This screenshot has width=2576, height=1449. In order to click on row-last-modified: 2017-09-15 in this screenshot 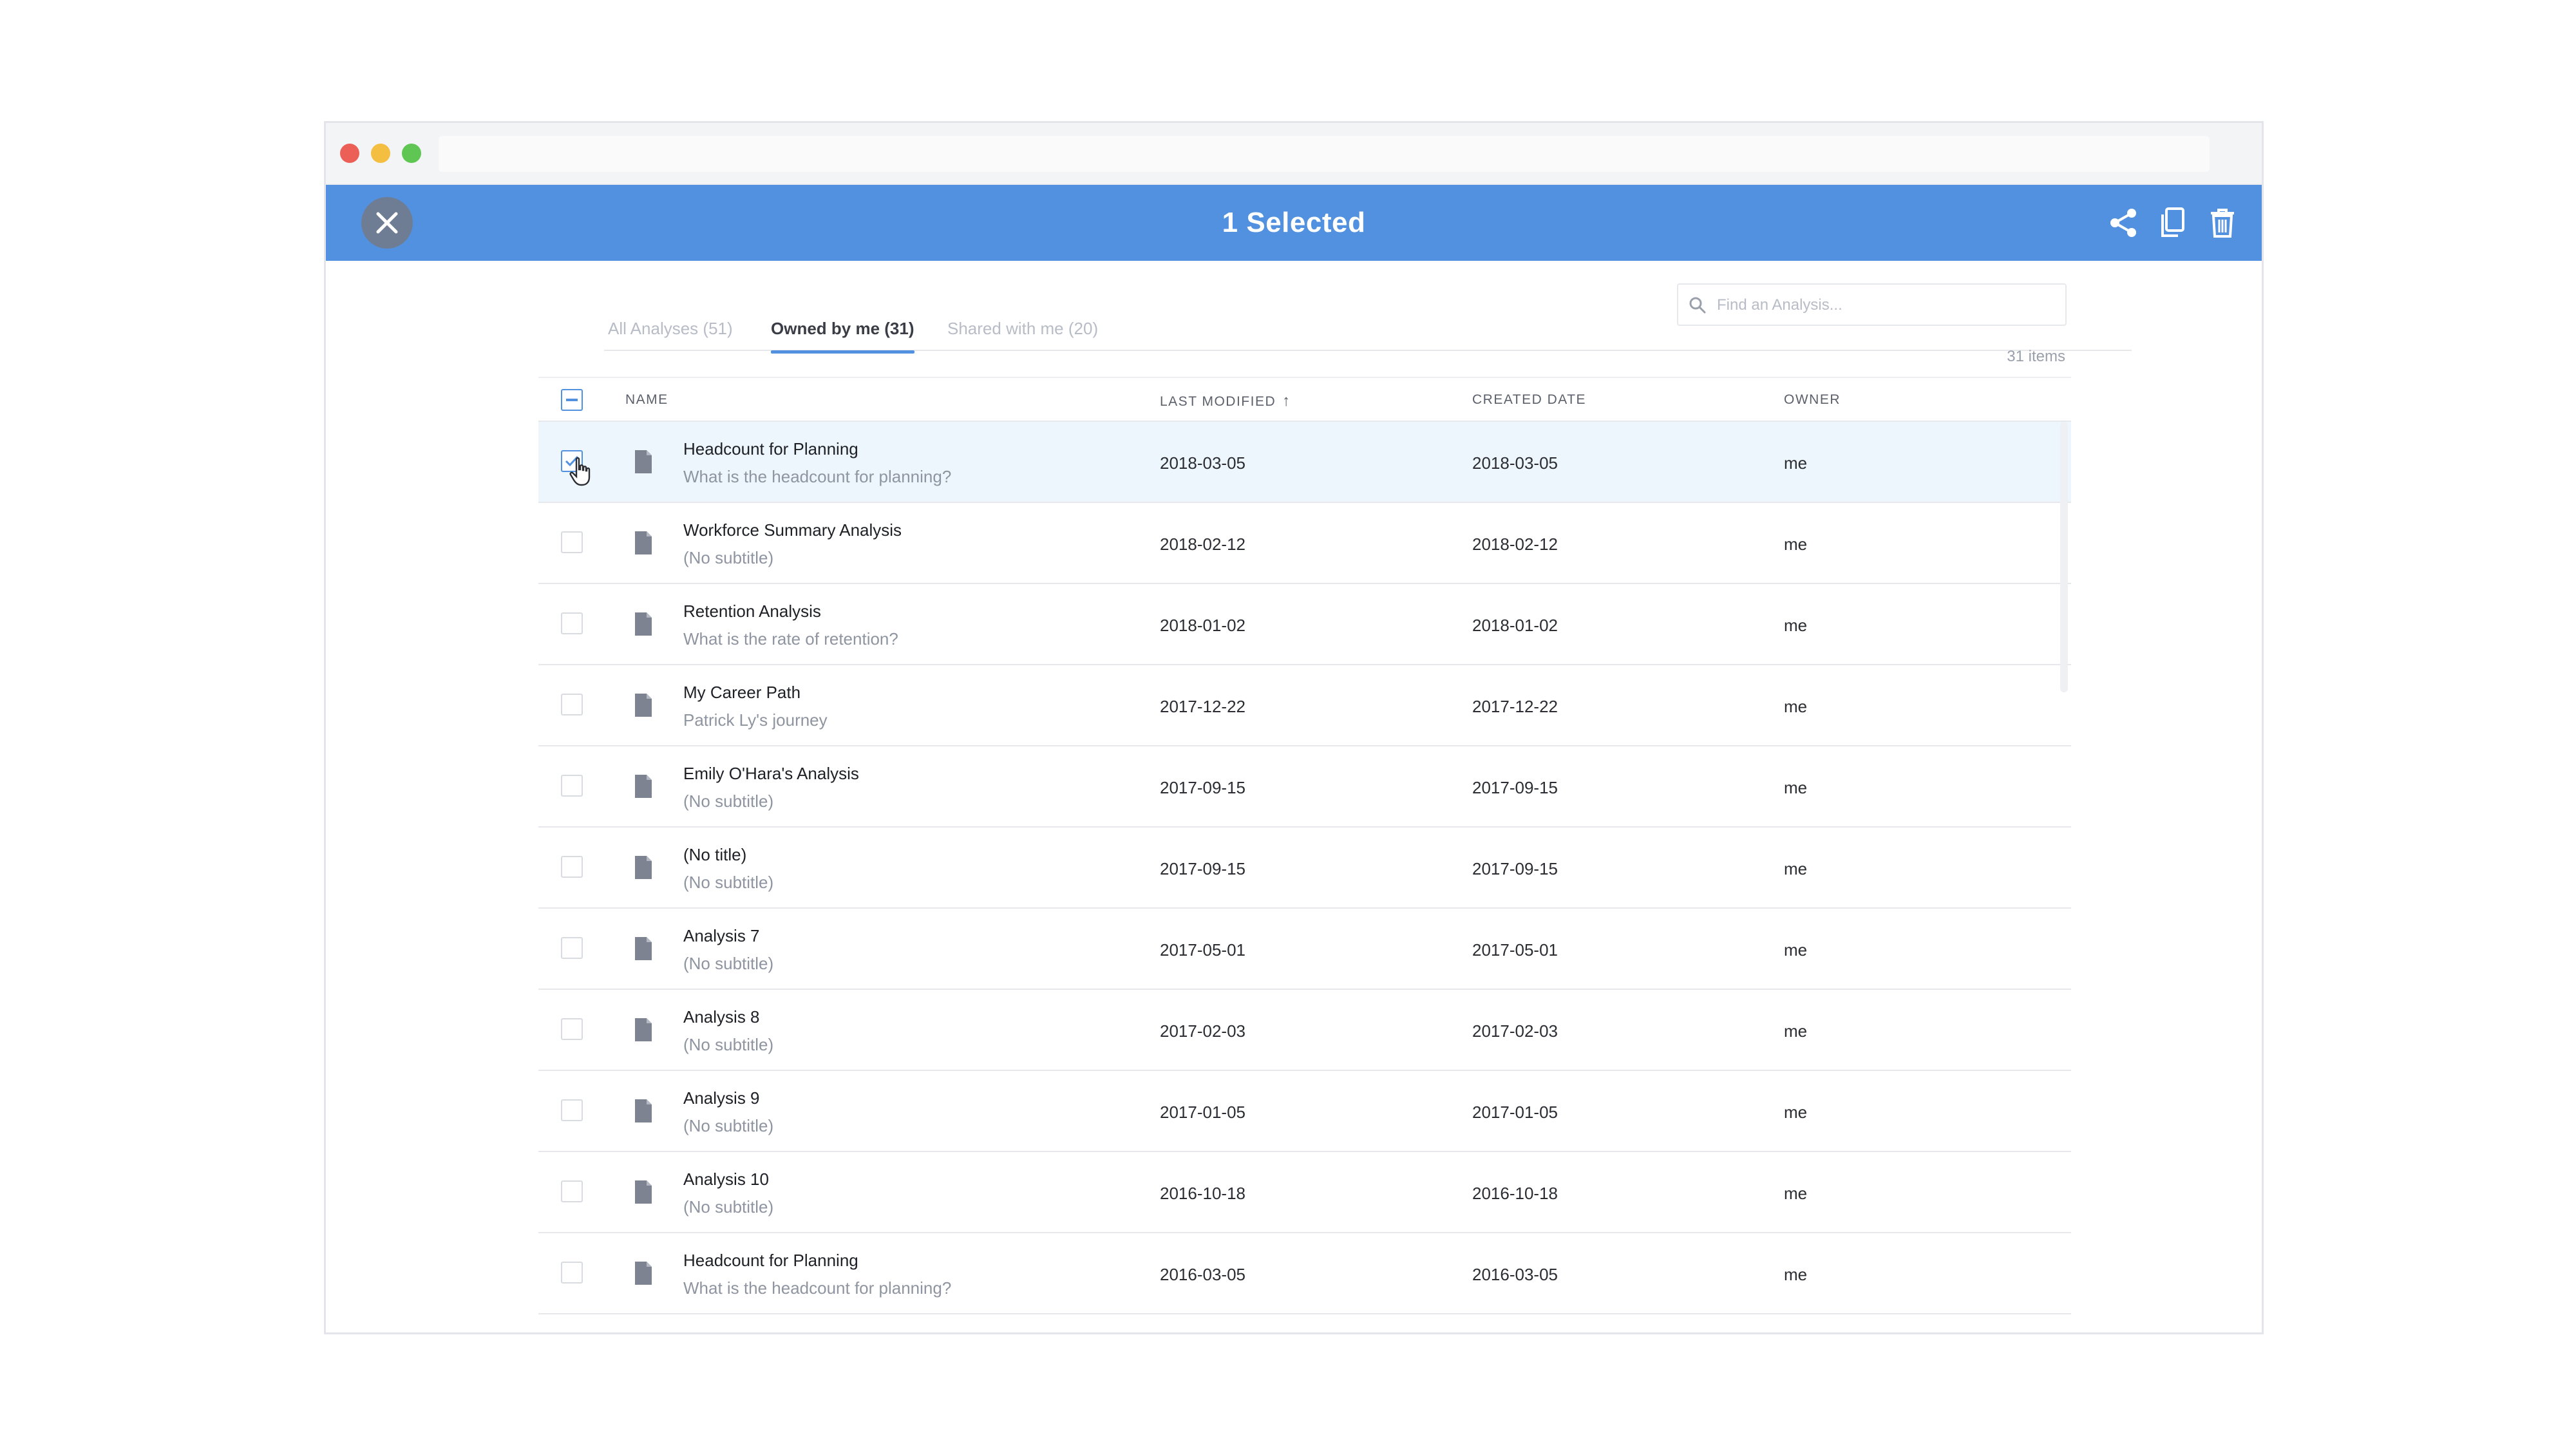, I will do `click(1202, 869)`.